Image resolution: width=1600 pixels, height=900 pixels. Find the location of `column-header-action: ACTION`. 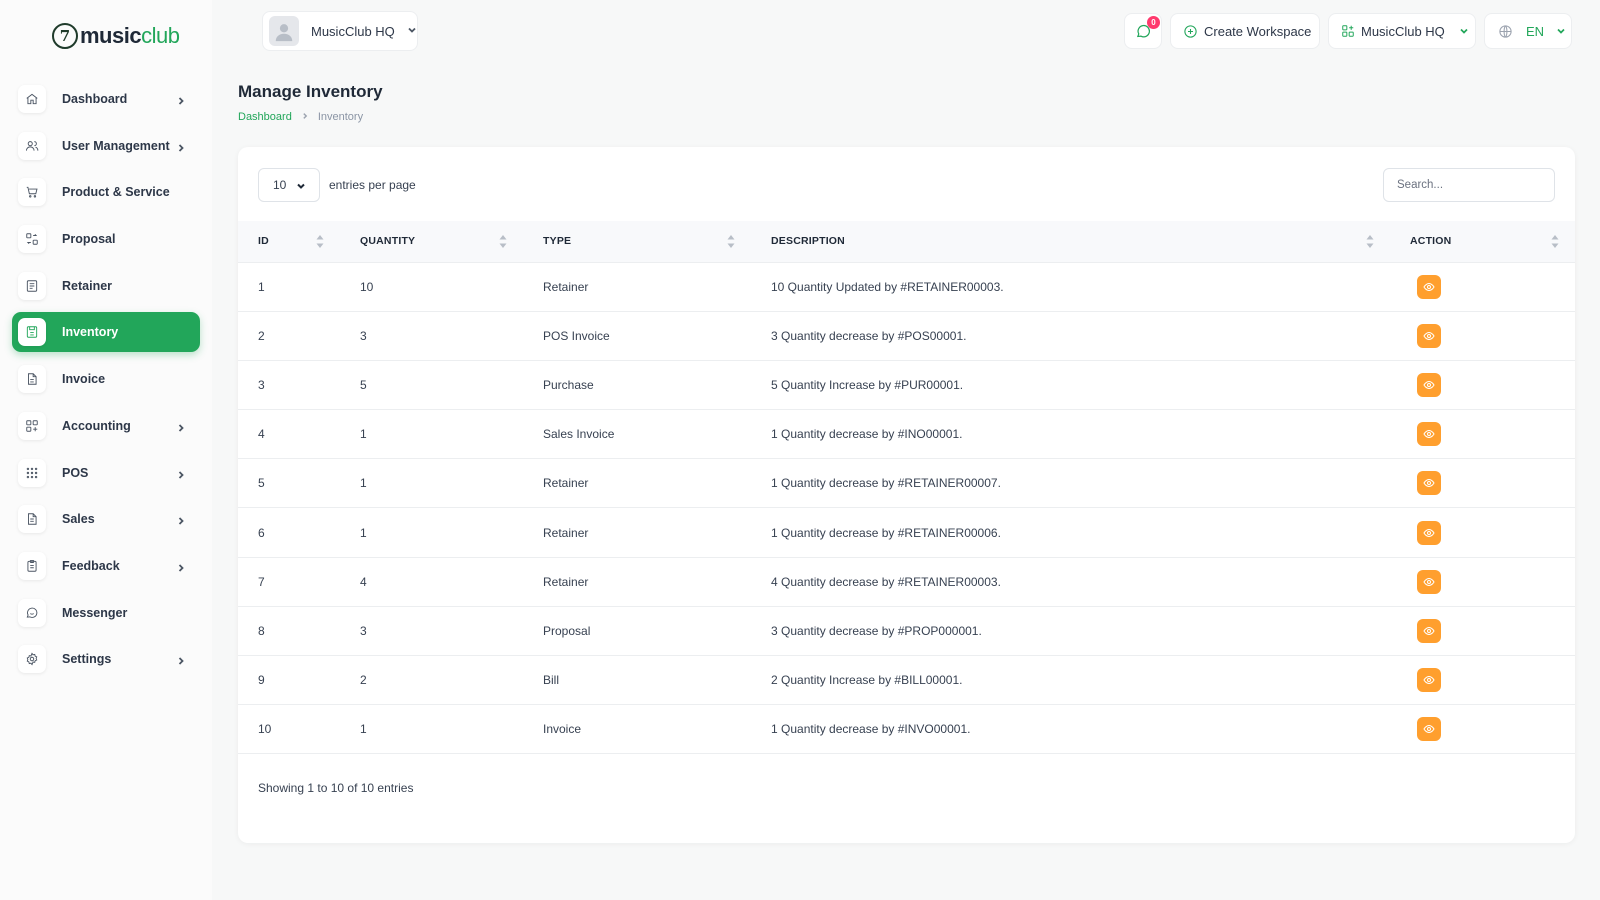

column-header-action: ACTION is located at coordinates (1482, 241).